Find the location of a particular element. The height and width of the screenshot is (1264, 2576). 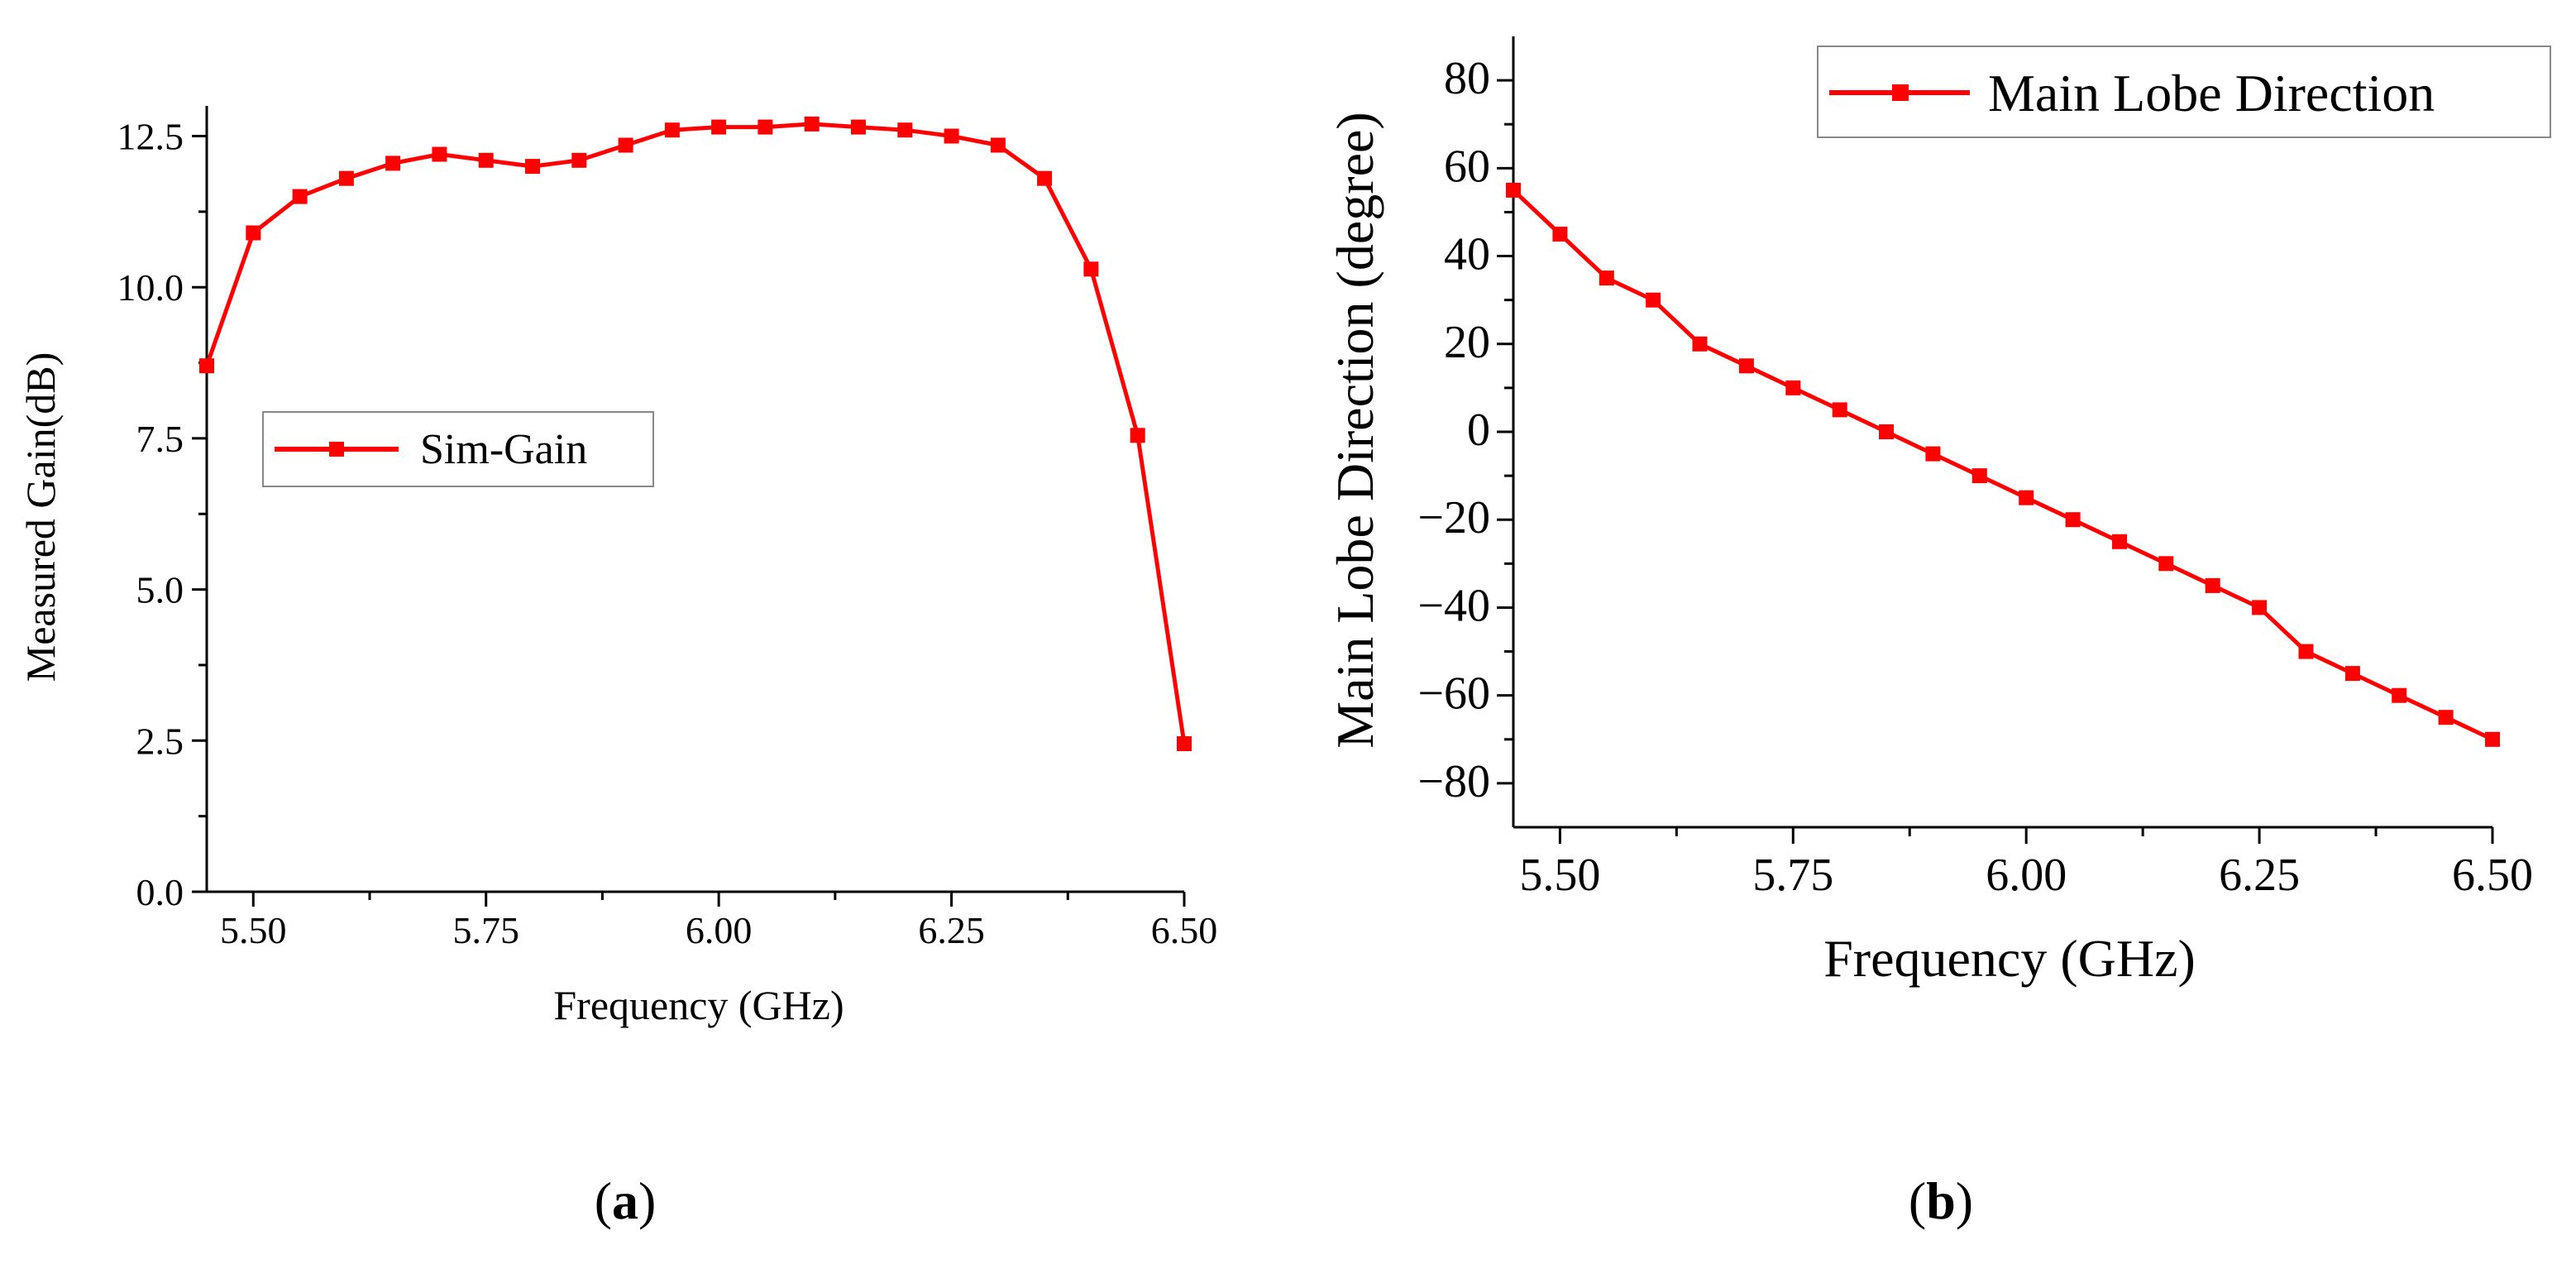

panel-a-y-ticks: 0.0 2.5 5.0 7.5 10.0 12.5 is located at coordinates (162, 514).